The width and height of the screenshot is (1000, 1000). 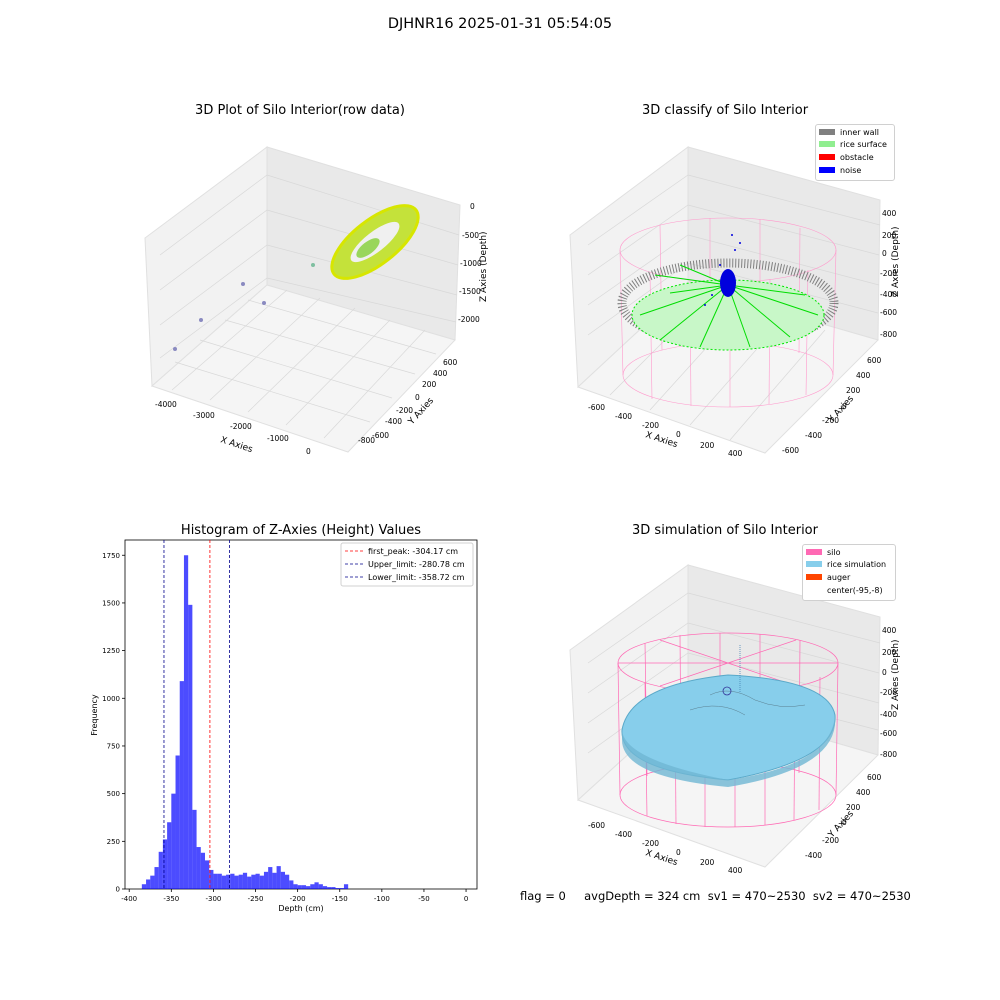 I want to click on hist-xtick-label: -200, so click(x=298, y=899).